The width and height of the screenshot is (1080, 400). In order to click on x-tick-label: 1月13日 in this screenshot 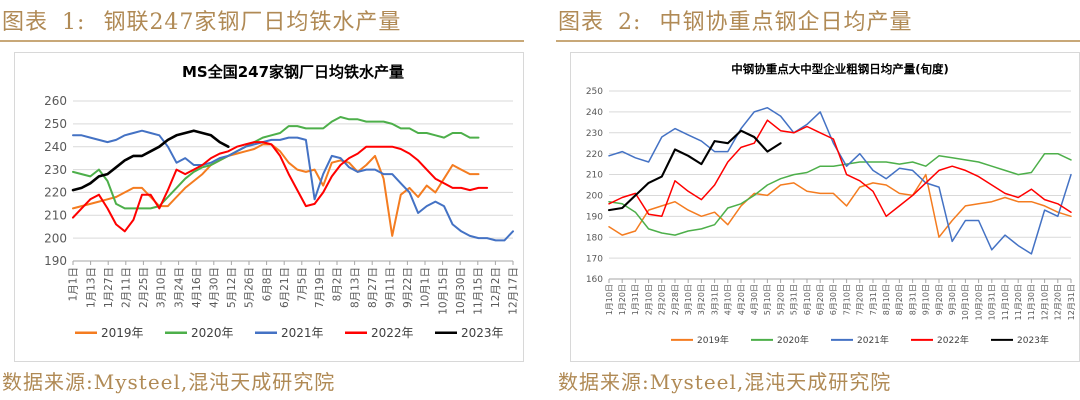, I will do `click(91, 287)`.